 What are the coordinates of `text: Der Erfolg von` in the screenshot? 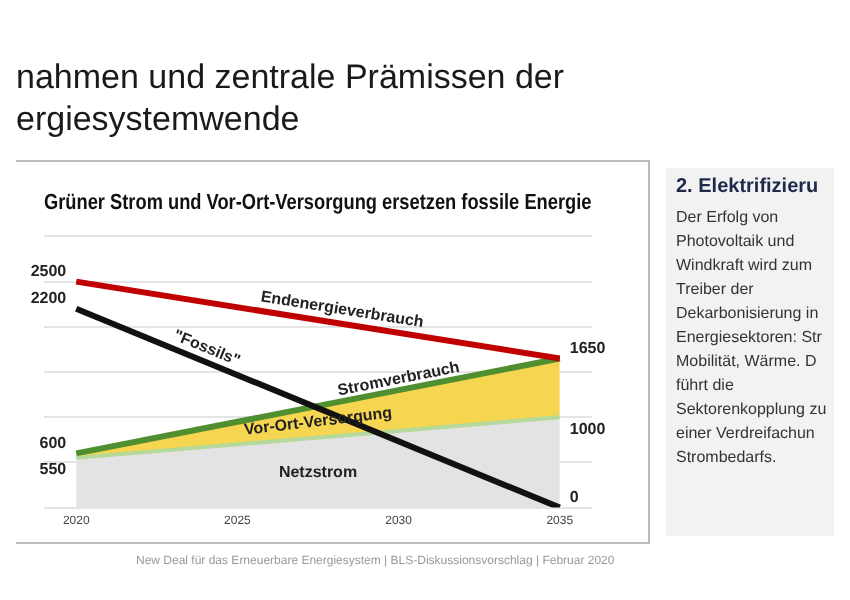 It's located at (728, 218).